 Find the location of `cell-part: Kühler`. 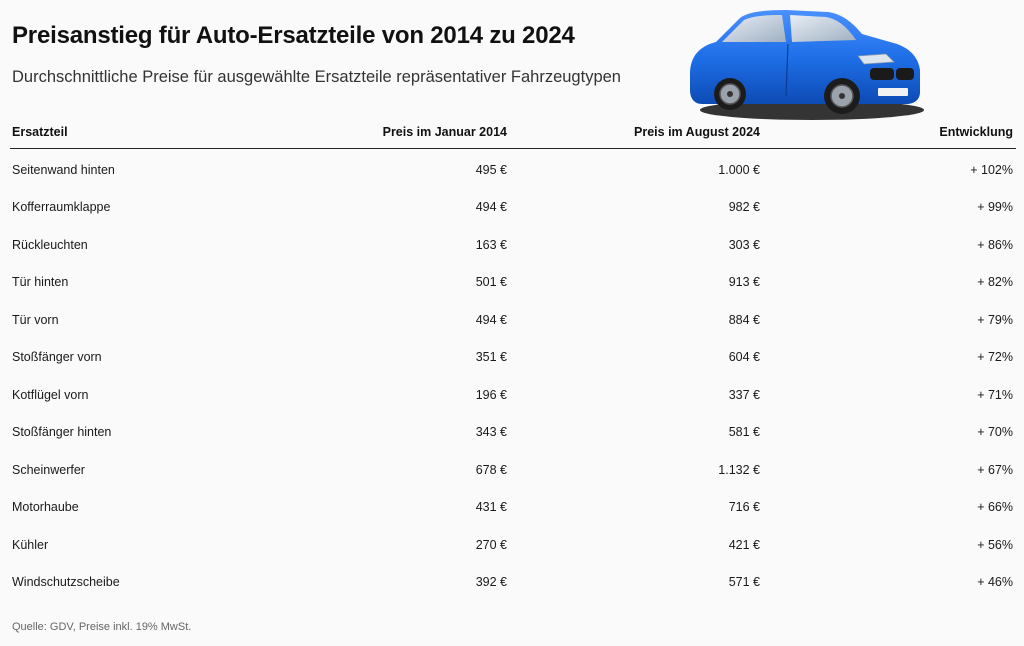

cell-part: Kühler is located at coordinates (30, 544).